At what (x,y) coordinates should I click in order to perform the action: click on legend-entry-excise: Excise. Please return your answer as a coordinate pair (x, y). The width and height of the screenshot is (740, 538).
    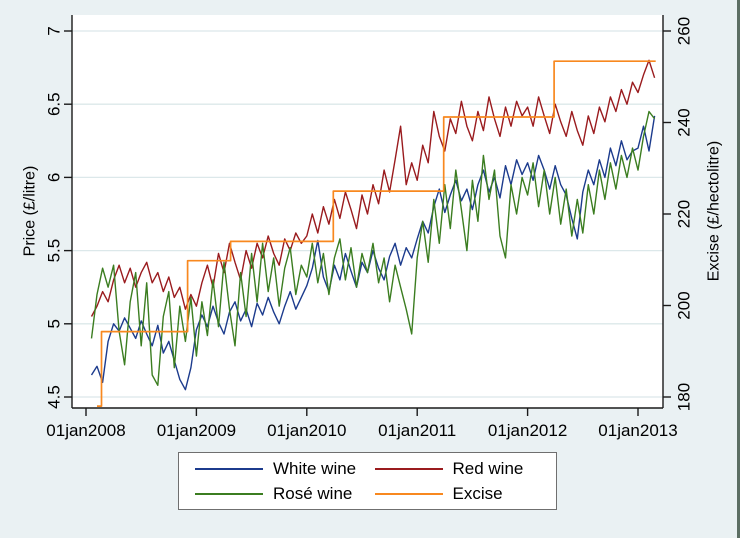
    Looking at the image, I should click on (459, 494).